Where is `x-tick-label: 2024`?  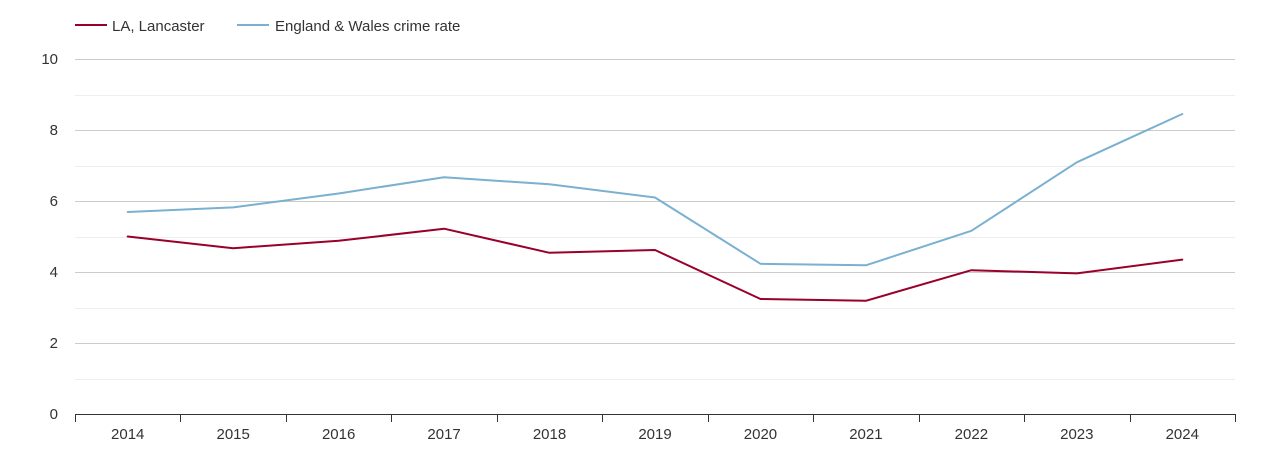
x-tick-label: 2024 is located at coordinates (1182, 434).